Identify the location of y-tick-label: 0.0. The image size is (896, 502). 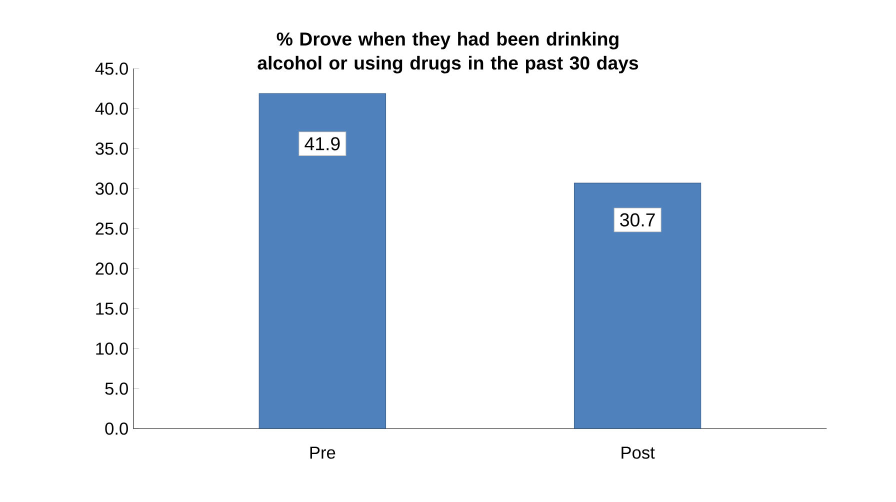
(116, 428).